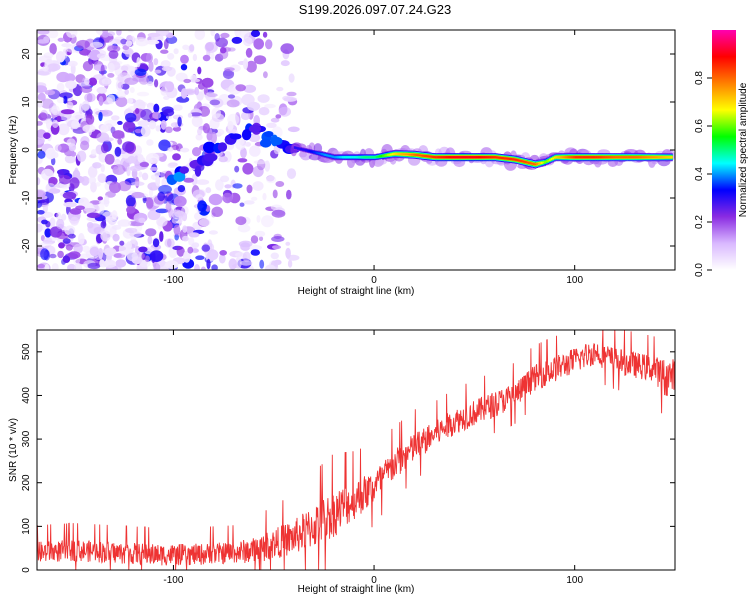 The image size is (750, 600). Describe the element at coordinates (26, 197) in the screenshot. I see `y-tick-label: -10` at that location.